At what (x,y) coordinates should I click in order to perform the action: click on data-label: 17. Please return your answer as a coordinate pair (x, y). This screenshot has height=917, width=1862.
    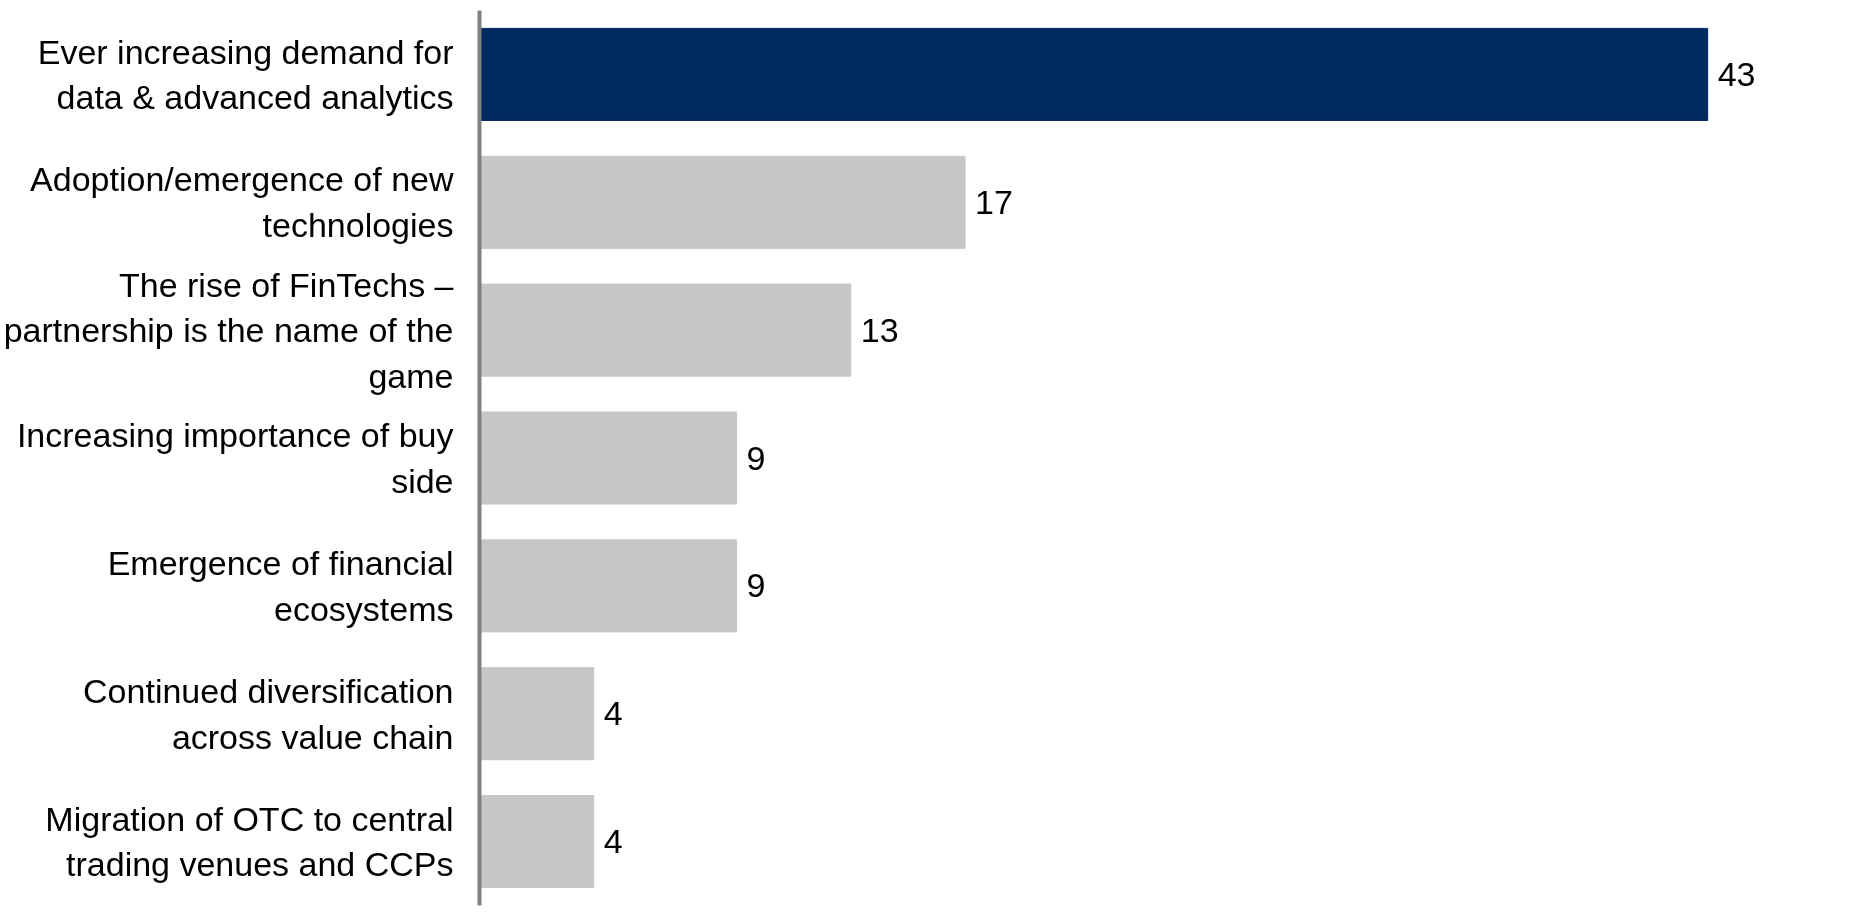
    Looking at the image, I should click on (994, 201).